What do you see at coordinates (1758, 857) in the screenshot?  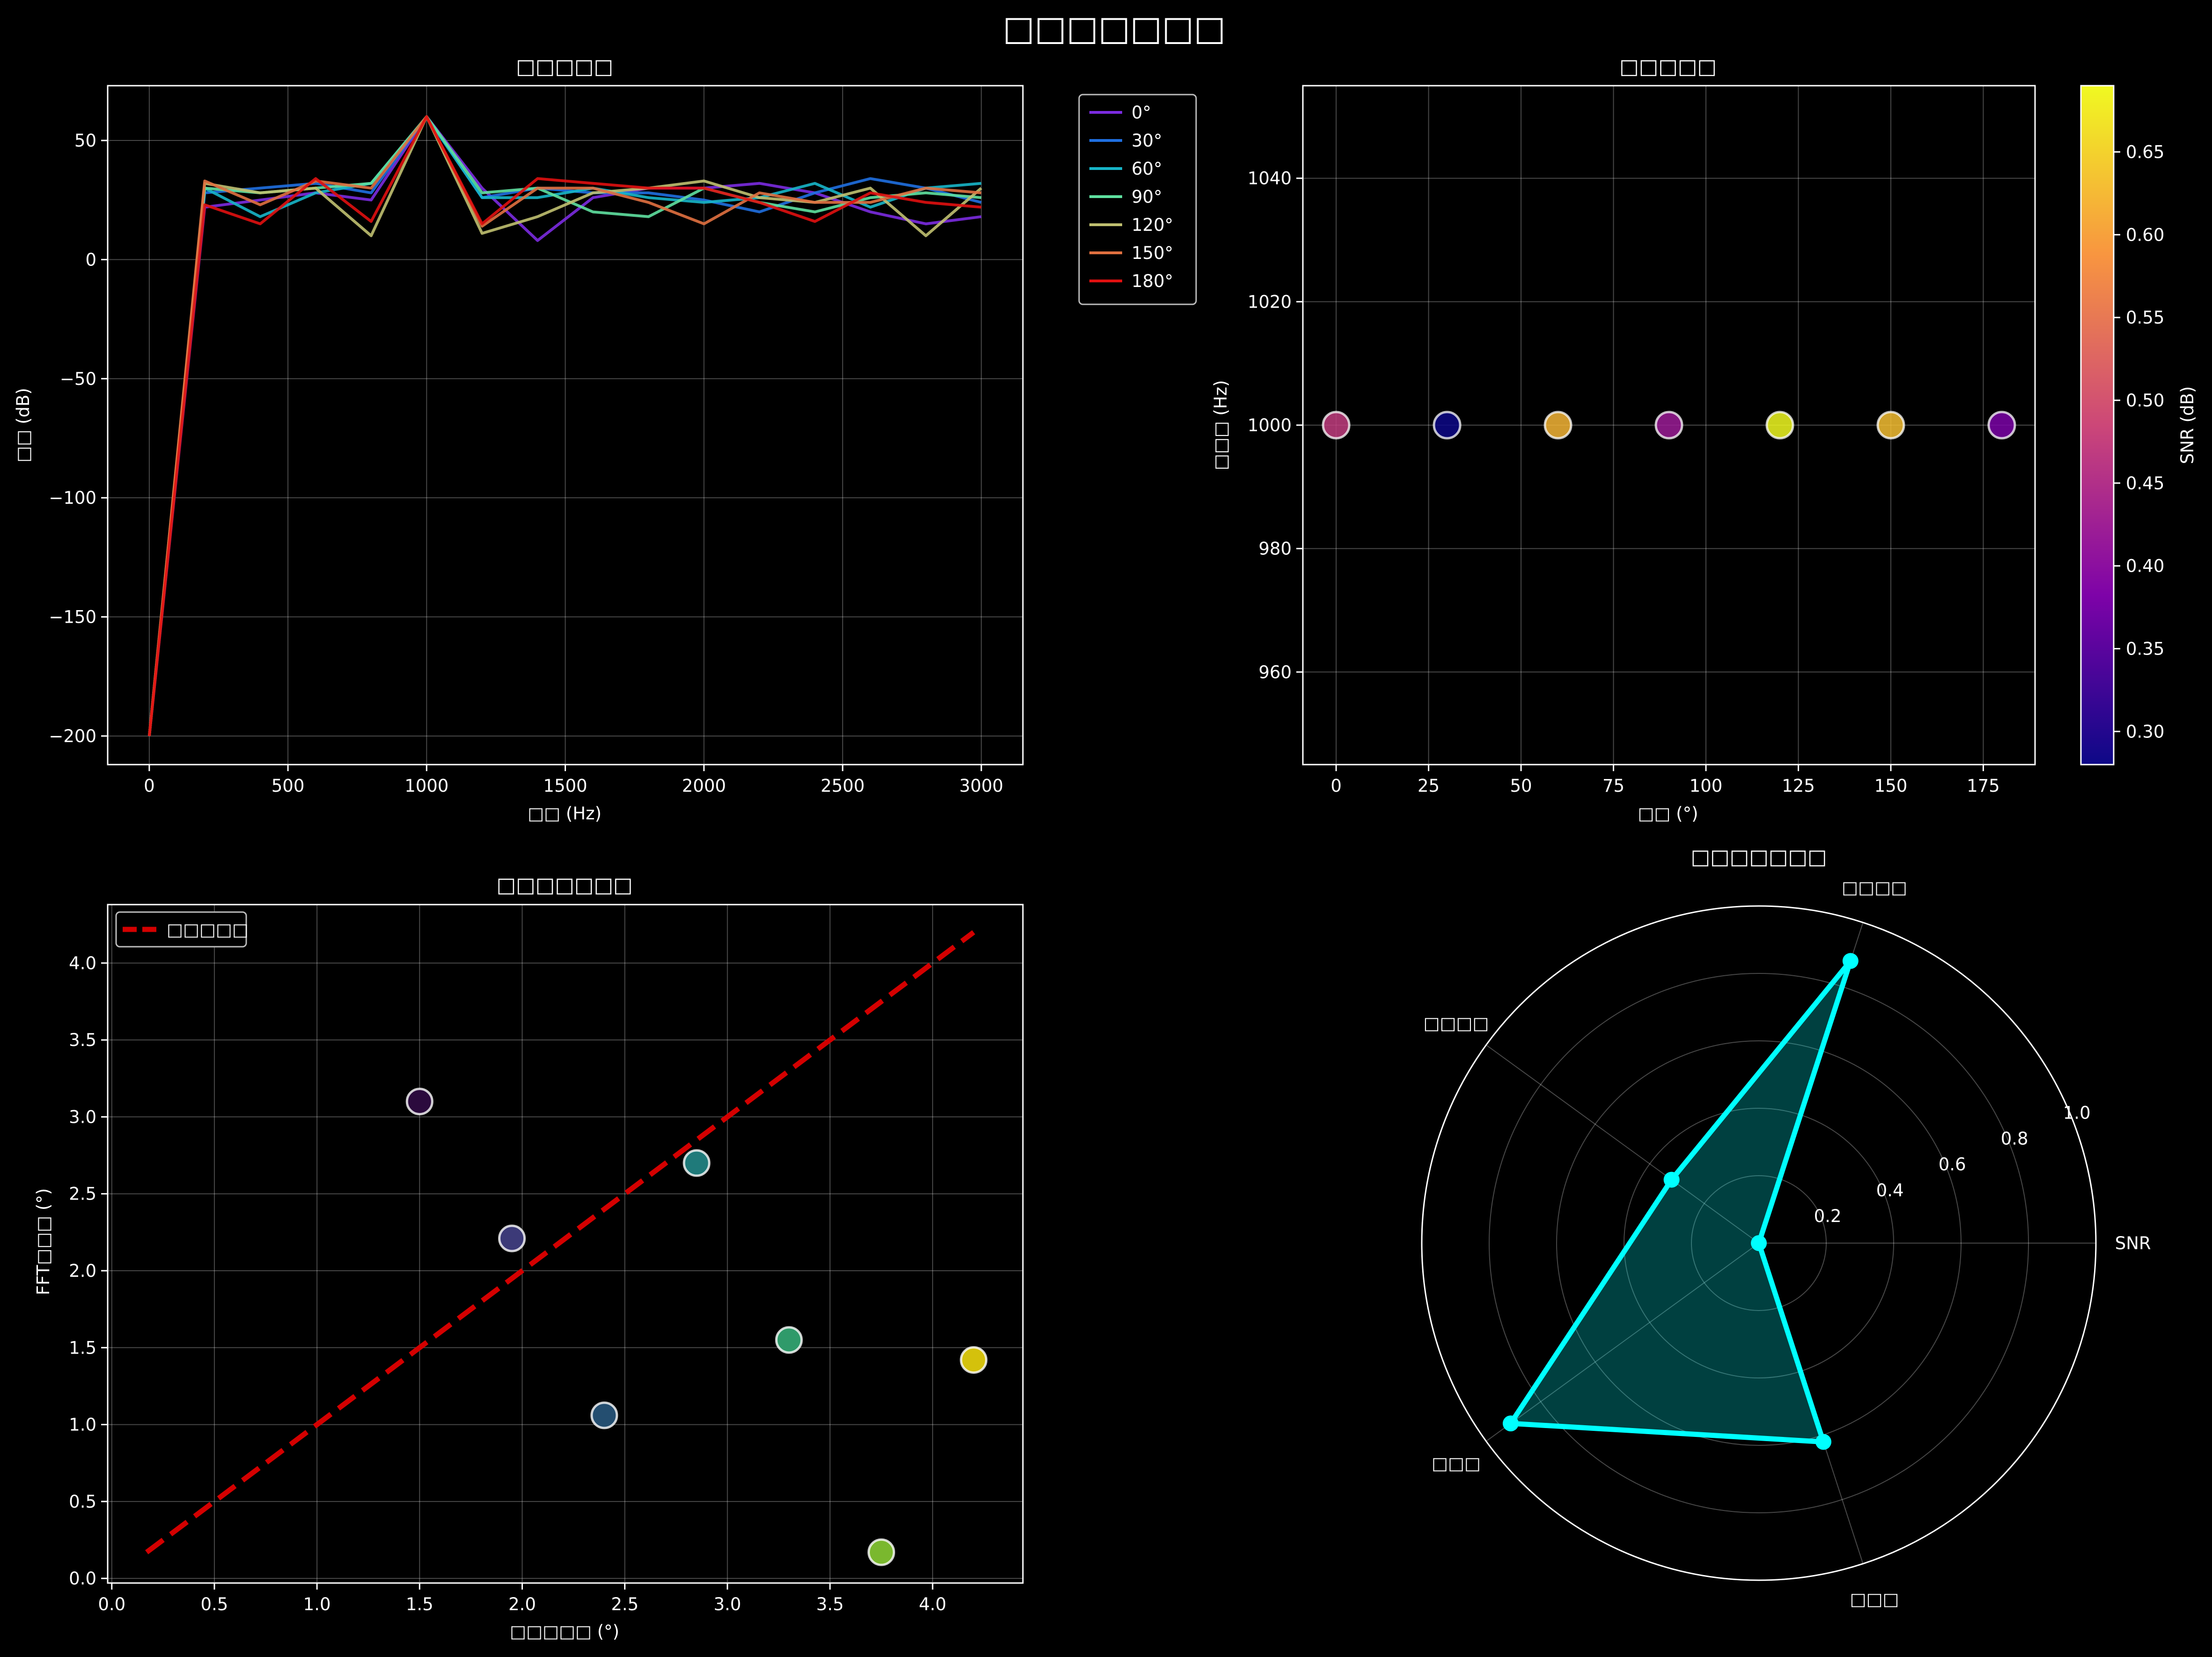 I see `radar-title: □□□□□□□` at bounding box center [1758, 857].